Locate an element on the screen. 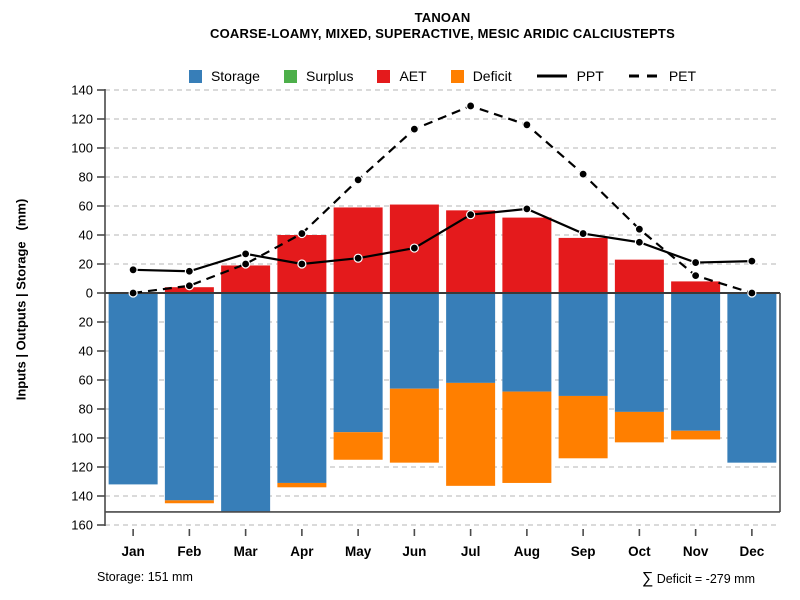 Image resolution: width=800 pixels, height=600 pixels. y-tick-label: 0 is located at coordinates (89, 293).